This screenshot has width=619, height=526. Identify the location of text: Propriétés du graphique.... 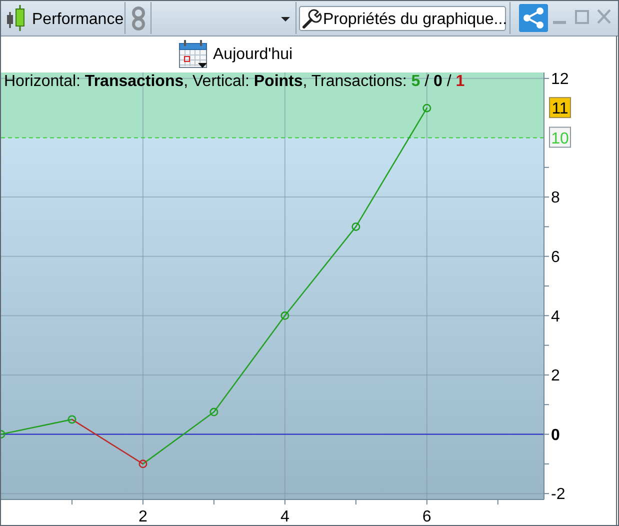
(415, 19).